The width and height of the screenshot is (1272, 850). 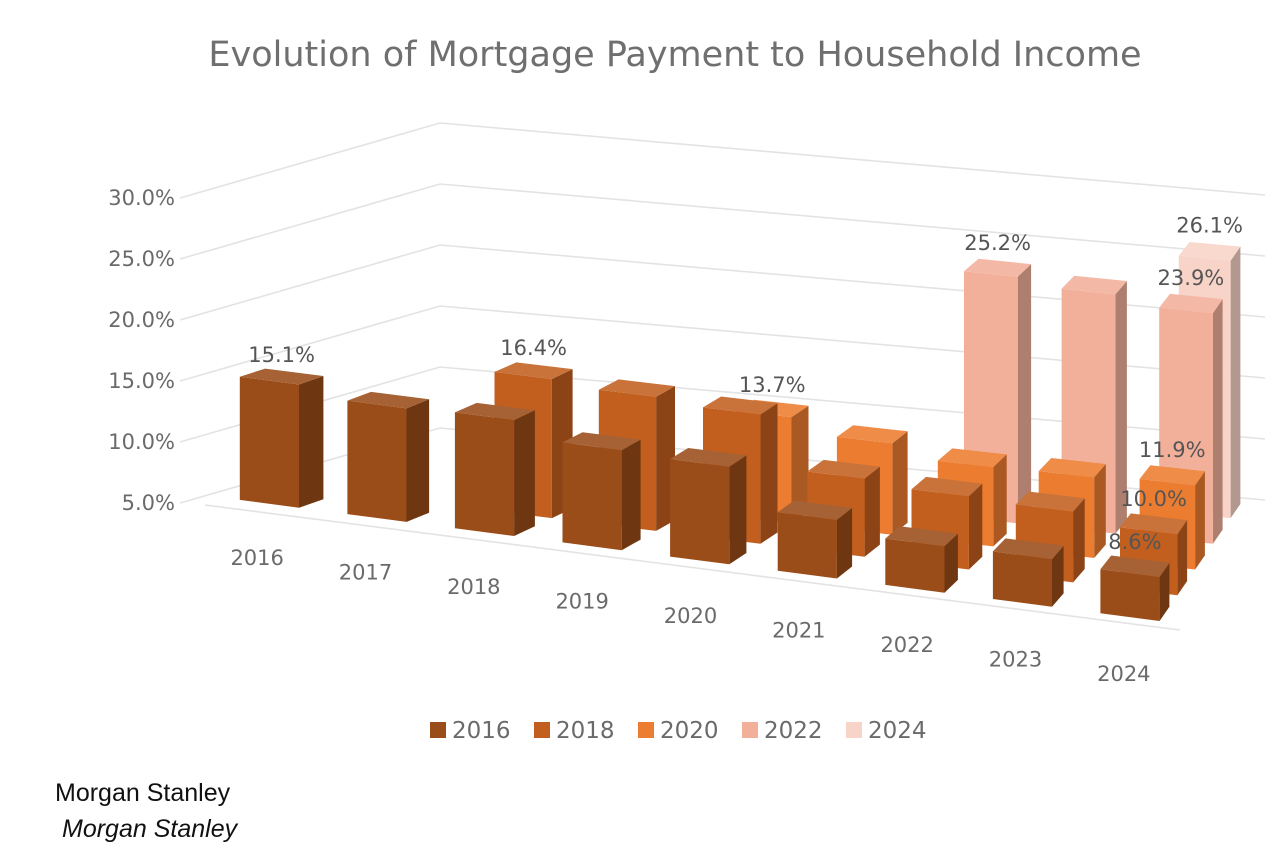 What do you see at coordinates (256, 558) in the screenshot?
I see `x-tick-label: 2016` at bounding box center [256, 558].